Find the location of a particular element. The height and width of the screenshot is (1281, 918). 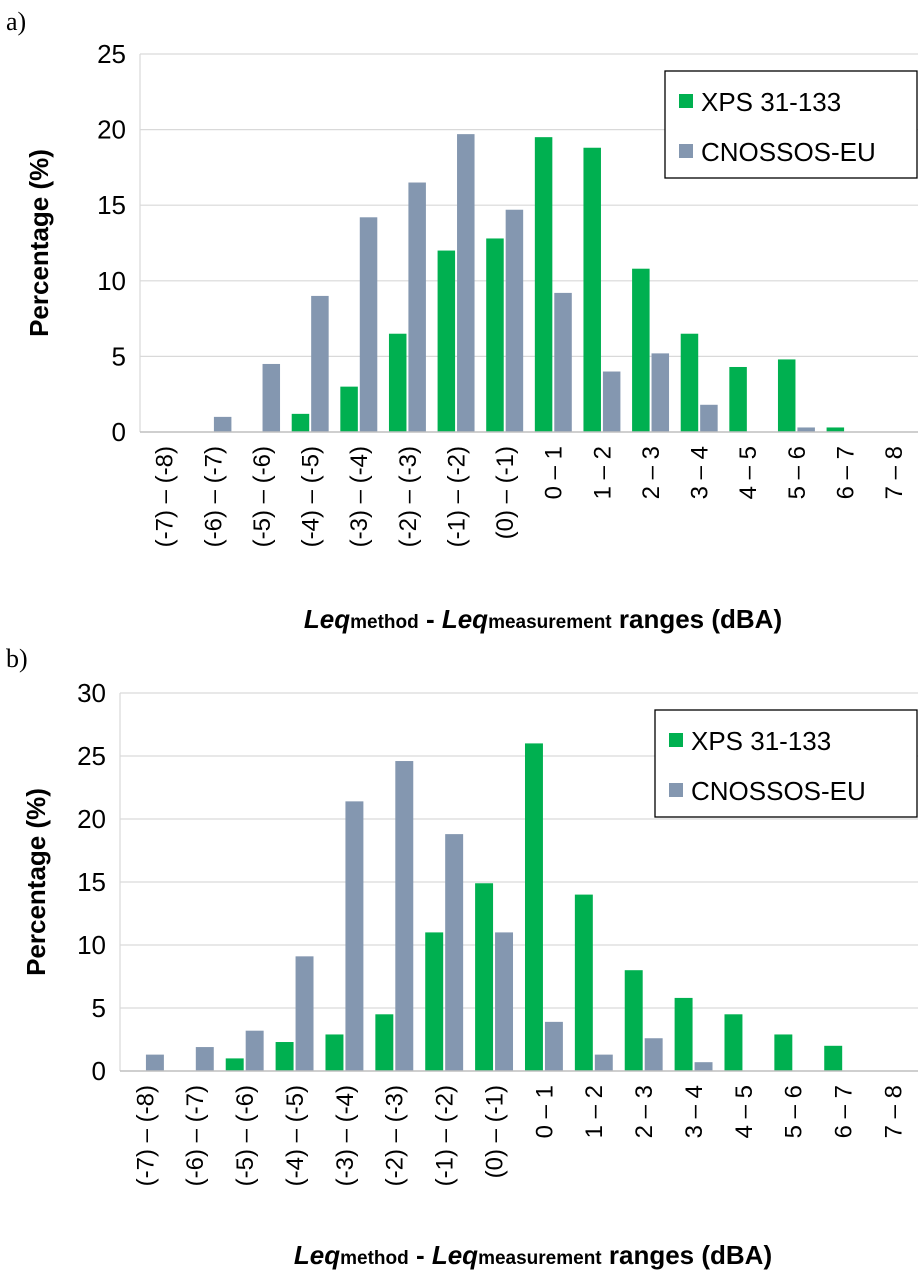

x-tick-label: 2 – 3 is located at coordinates (644, 1111).